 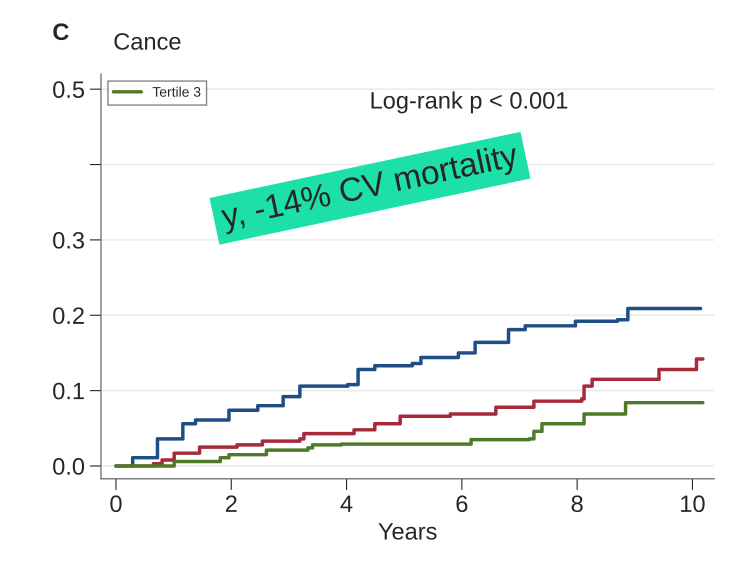 What do you see at coordinates (693, 503) in the screenshot?
I see `x-tick-label: 10` at bounding box center [693, 503].